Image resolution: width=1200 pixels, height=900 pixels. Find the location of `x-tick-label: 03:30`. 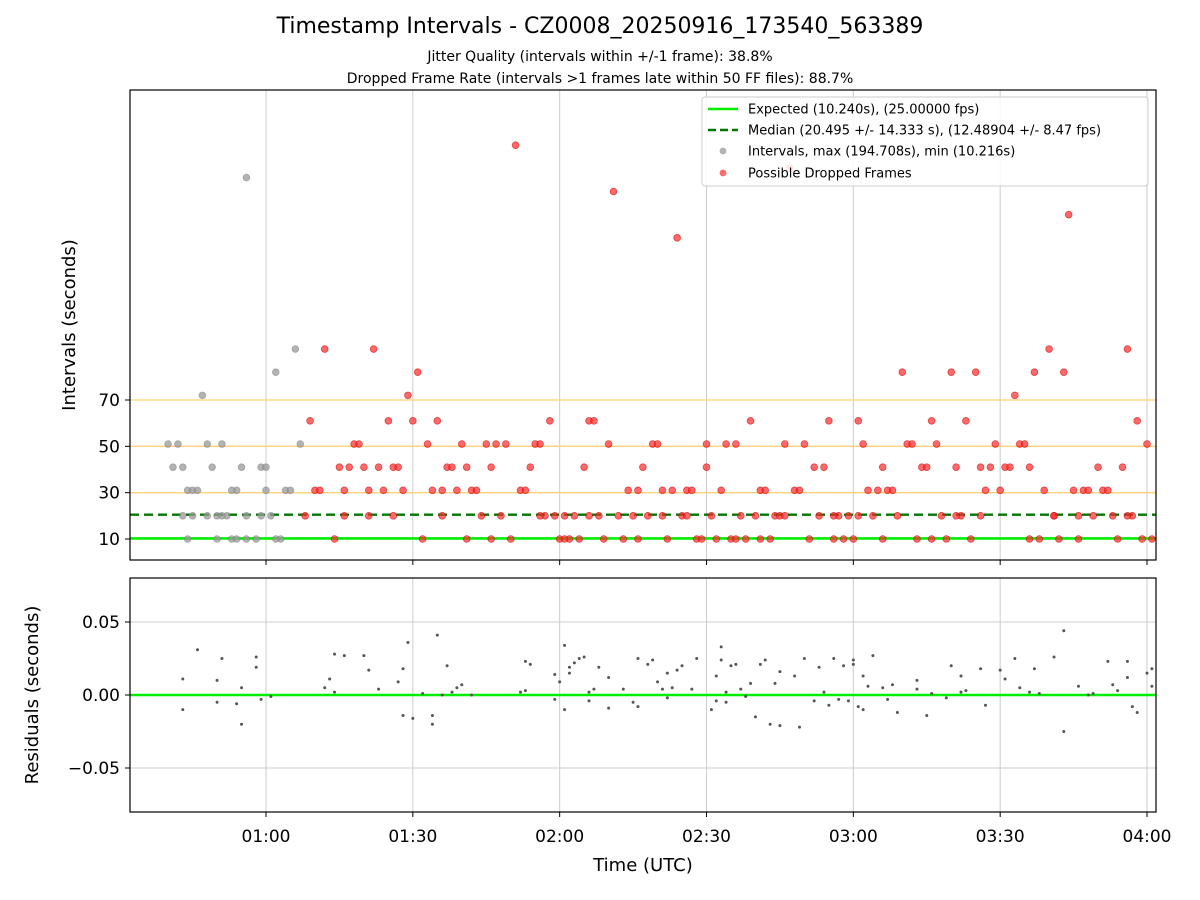

x-tick-label: 03:30 is located at coordinates (1000, 837).